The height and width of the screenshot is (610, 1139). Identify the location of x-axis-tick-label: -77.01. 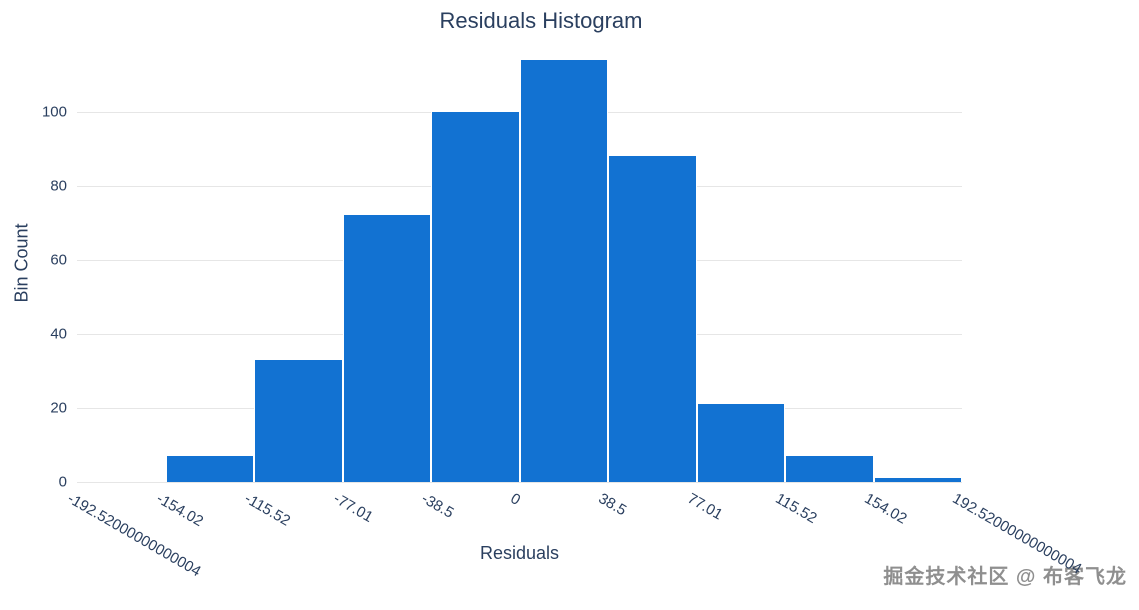
(353, 508).